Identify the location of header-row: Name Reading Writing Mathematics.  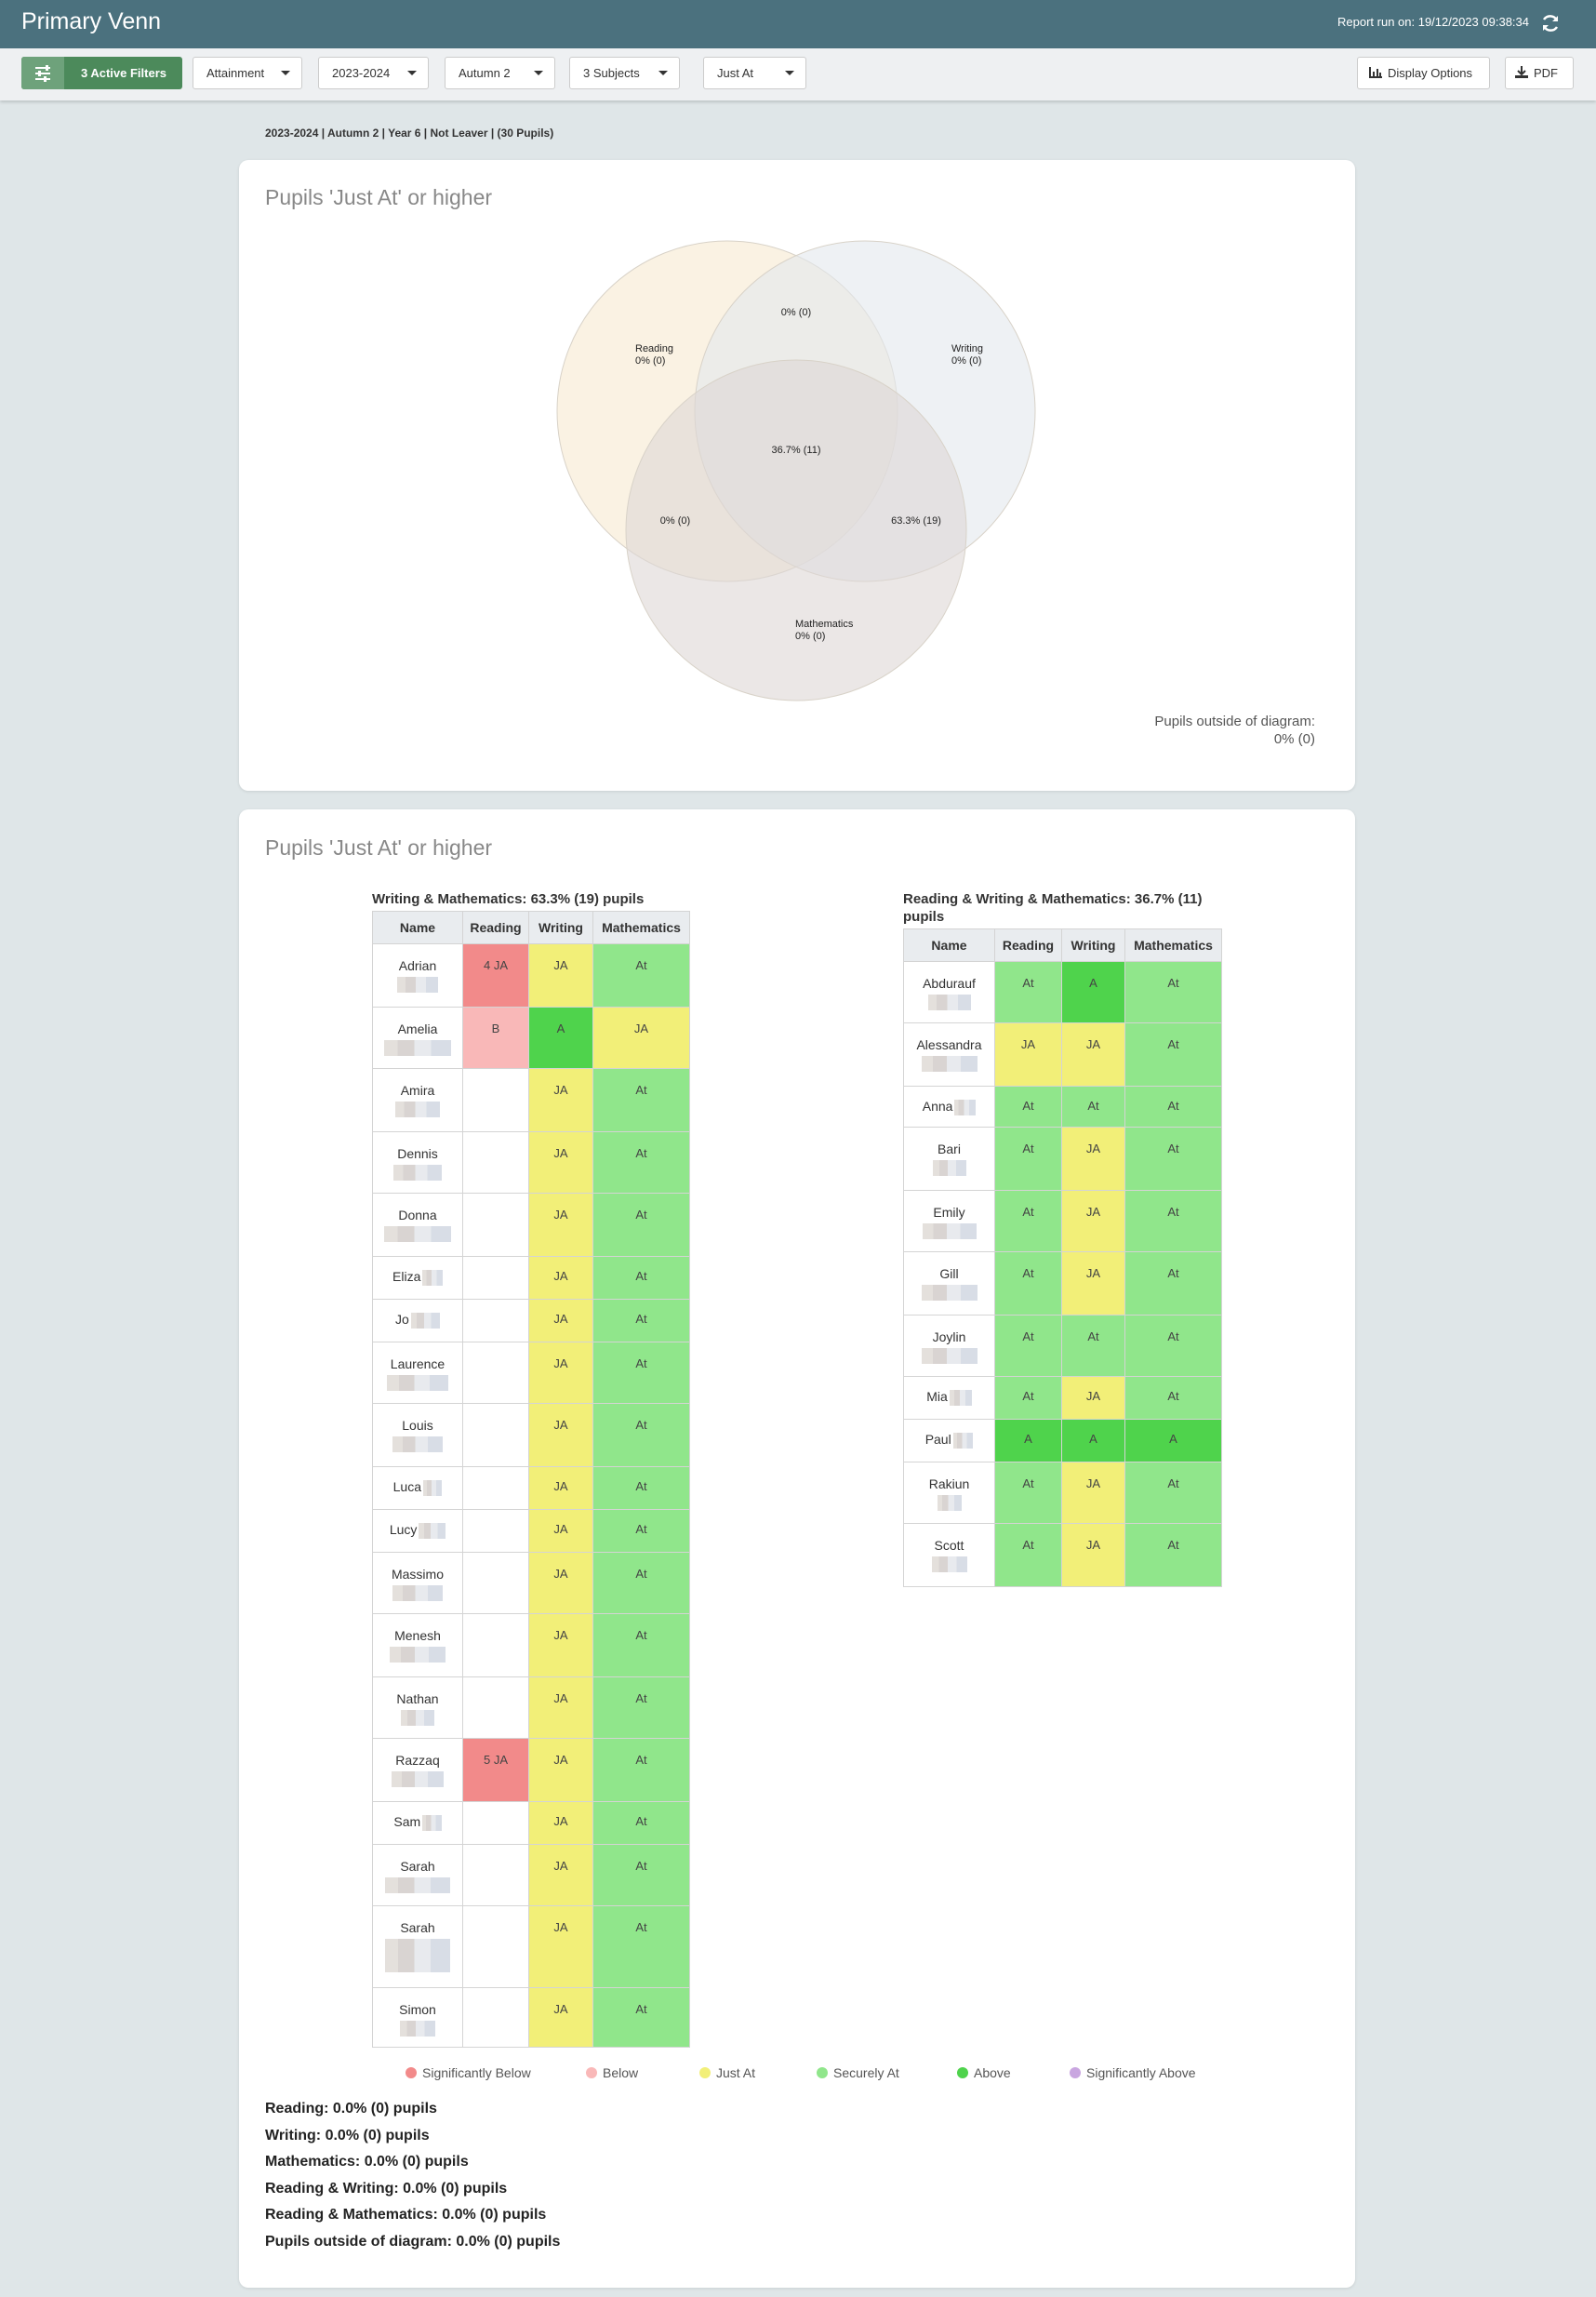
(1062, 945).